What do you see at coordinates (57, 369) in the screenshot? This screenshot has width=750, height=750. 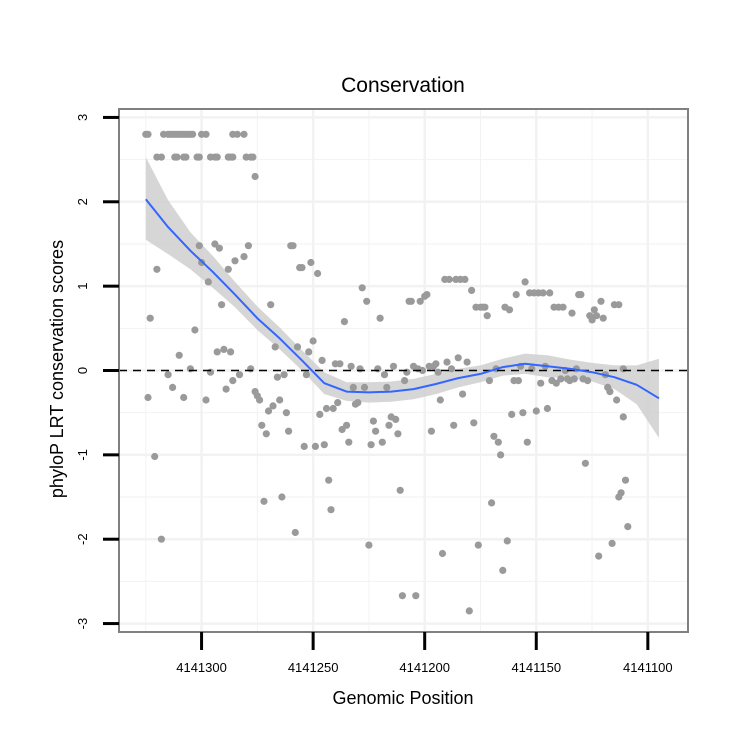 I see `y-axis-title: phyloP LRT conservation scores` at bounding box center [57, 369].